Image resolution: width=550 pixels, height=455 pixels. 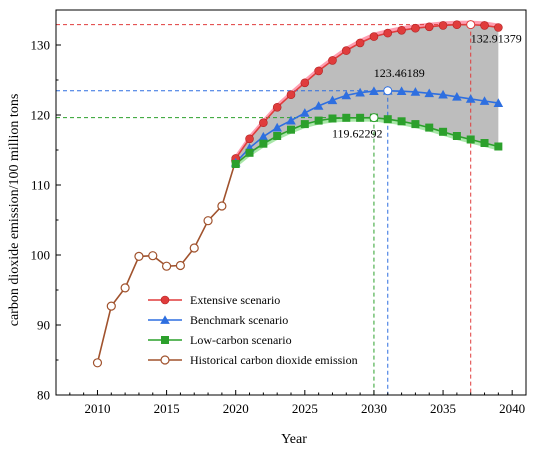 What do you see at coordinates (512, 408) in the screenshot?
I see `x-tick-label-2040: 2040` at bounding box center [512, 408].